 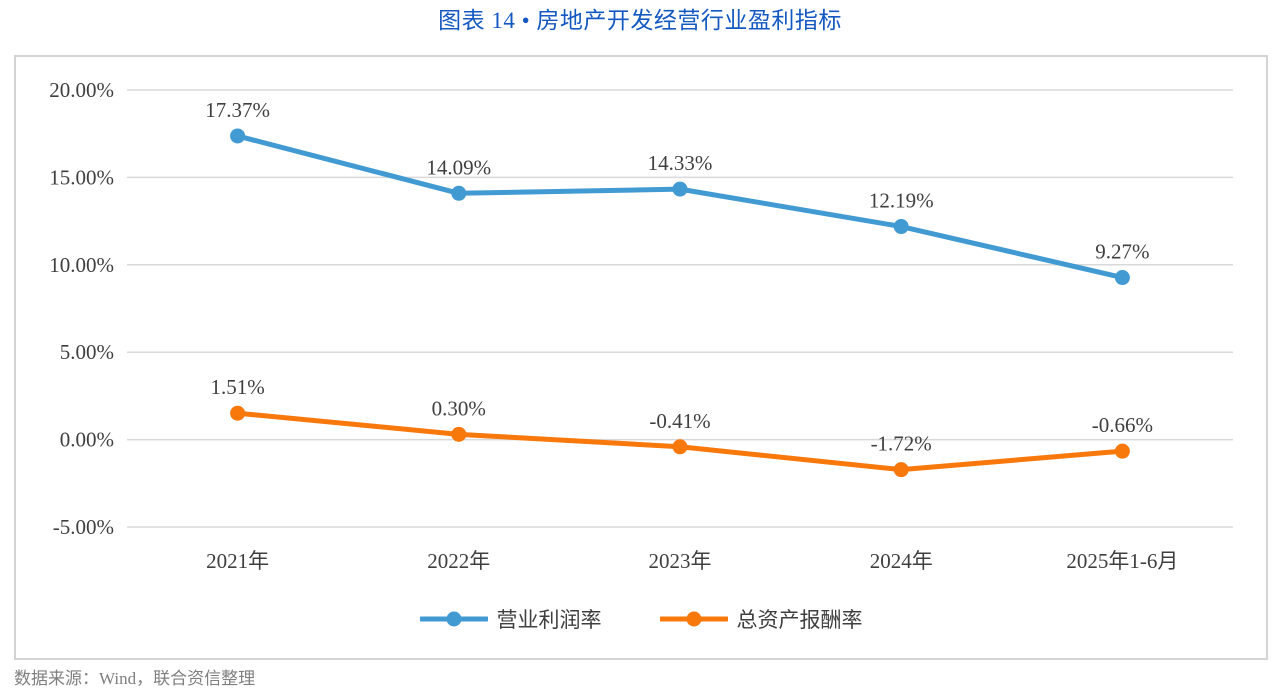 I want to click on y-axis-tick-label: 0.00%, so click(x=87, y=440).